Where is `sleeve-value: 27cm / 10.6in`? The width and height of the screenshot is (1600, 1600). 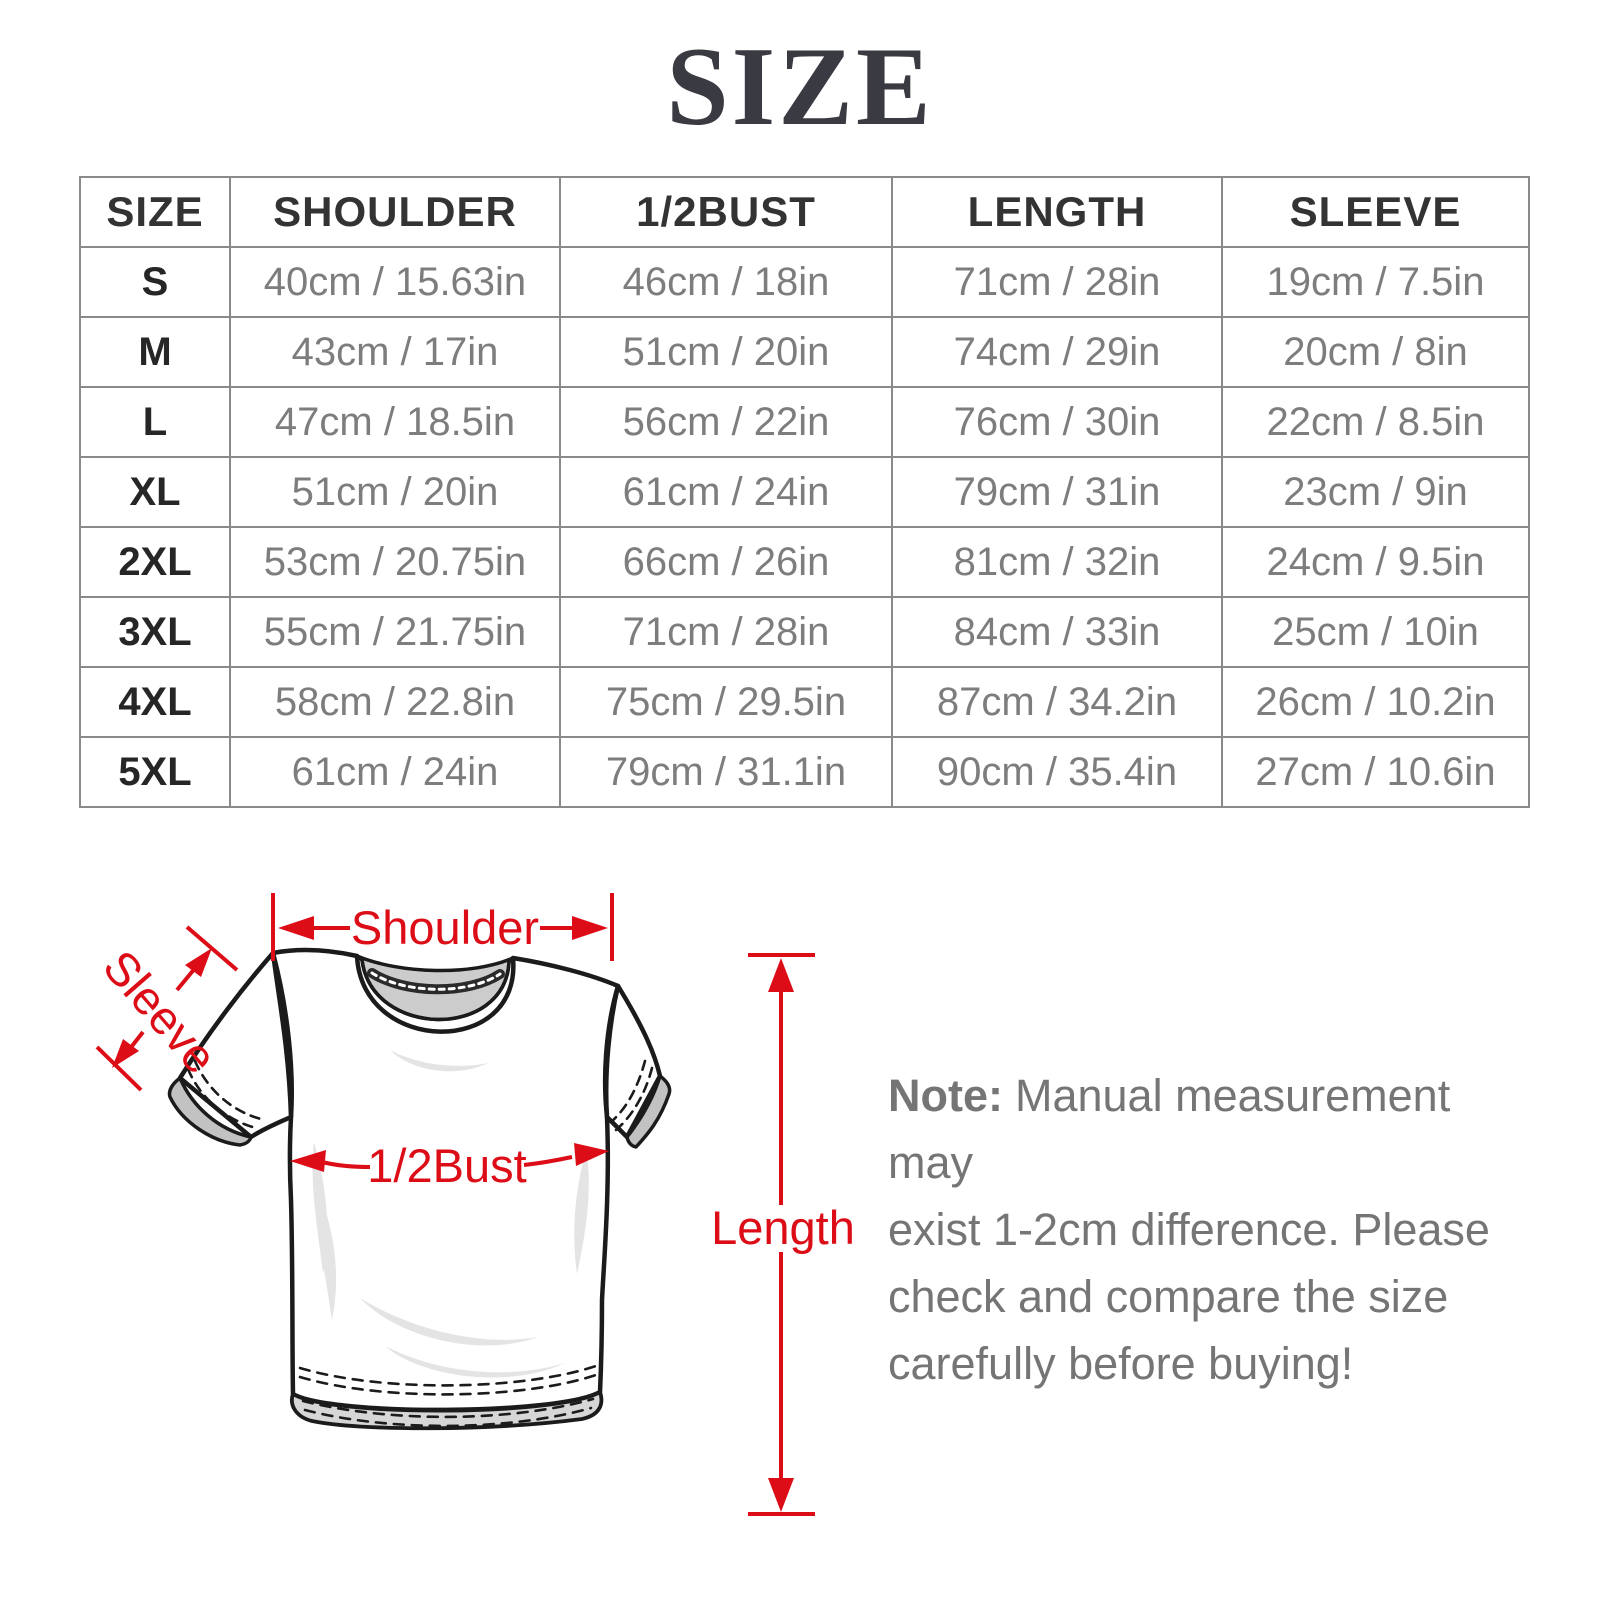
sleeve-value: 27cm / 10.6in is located at coordinates (1375, 772).